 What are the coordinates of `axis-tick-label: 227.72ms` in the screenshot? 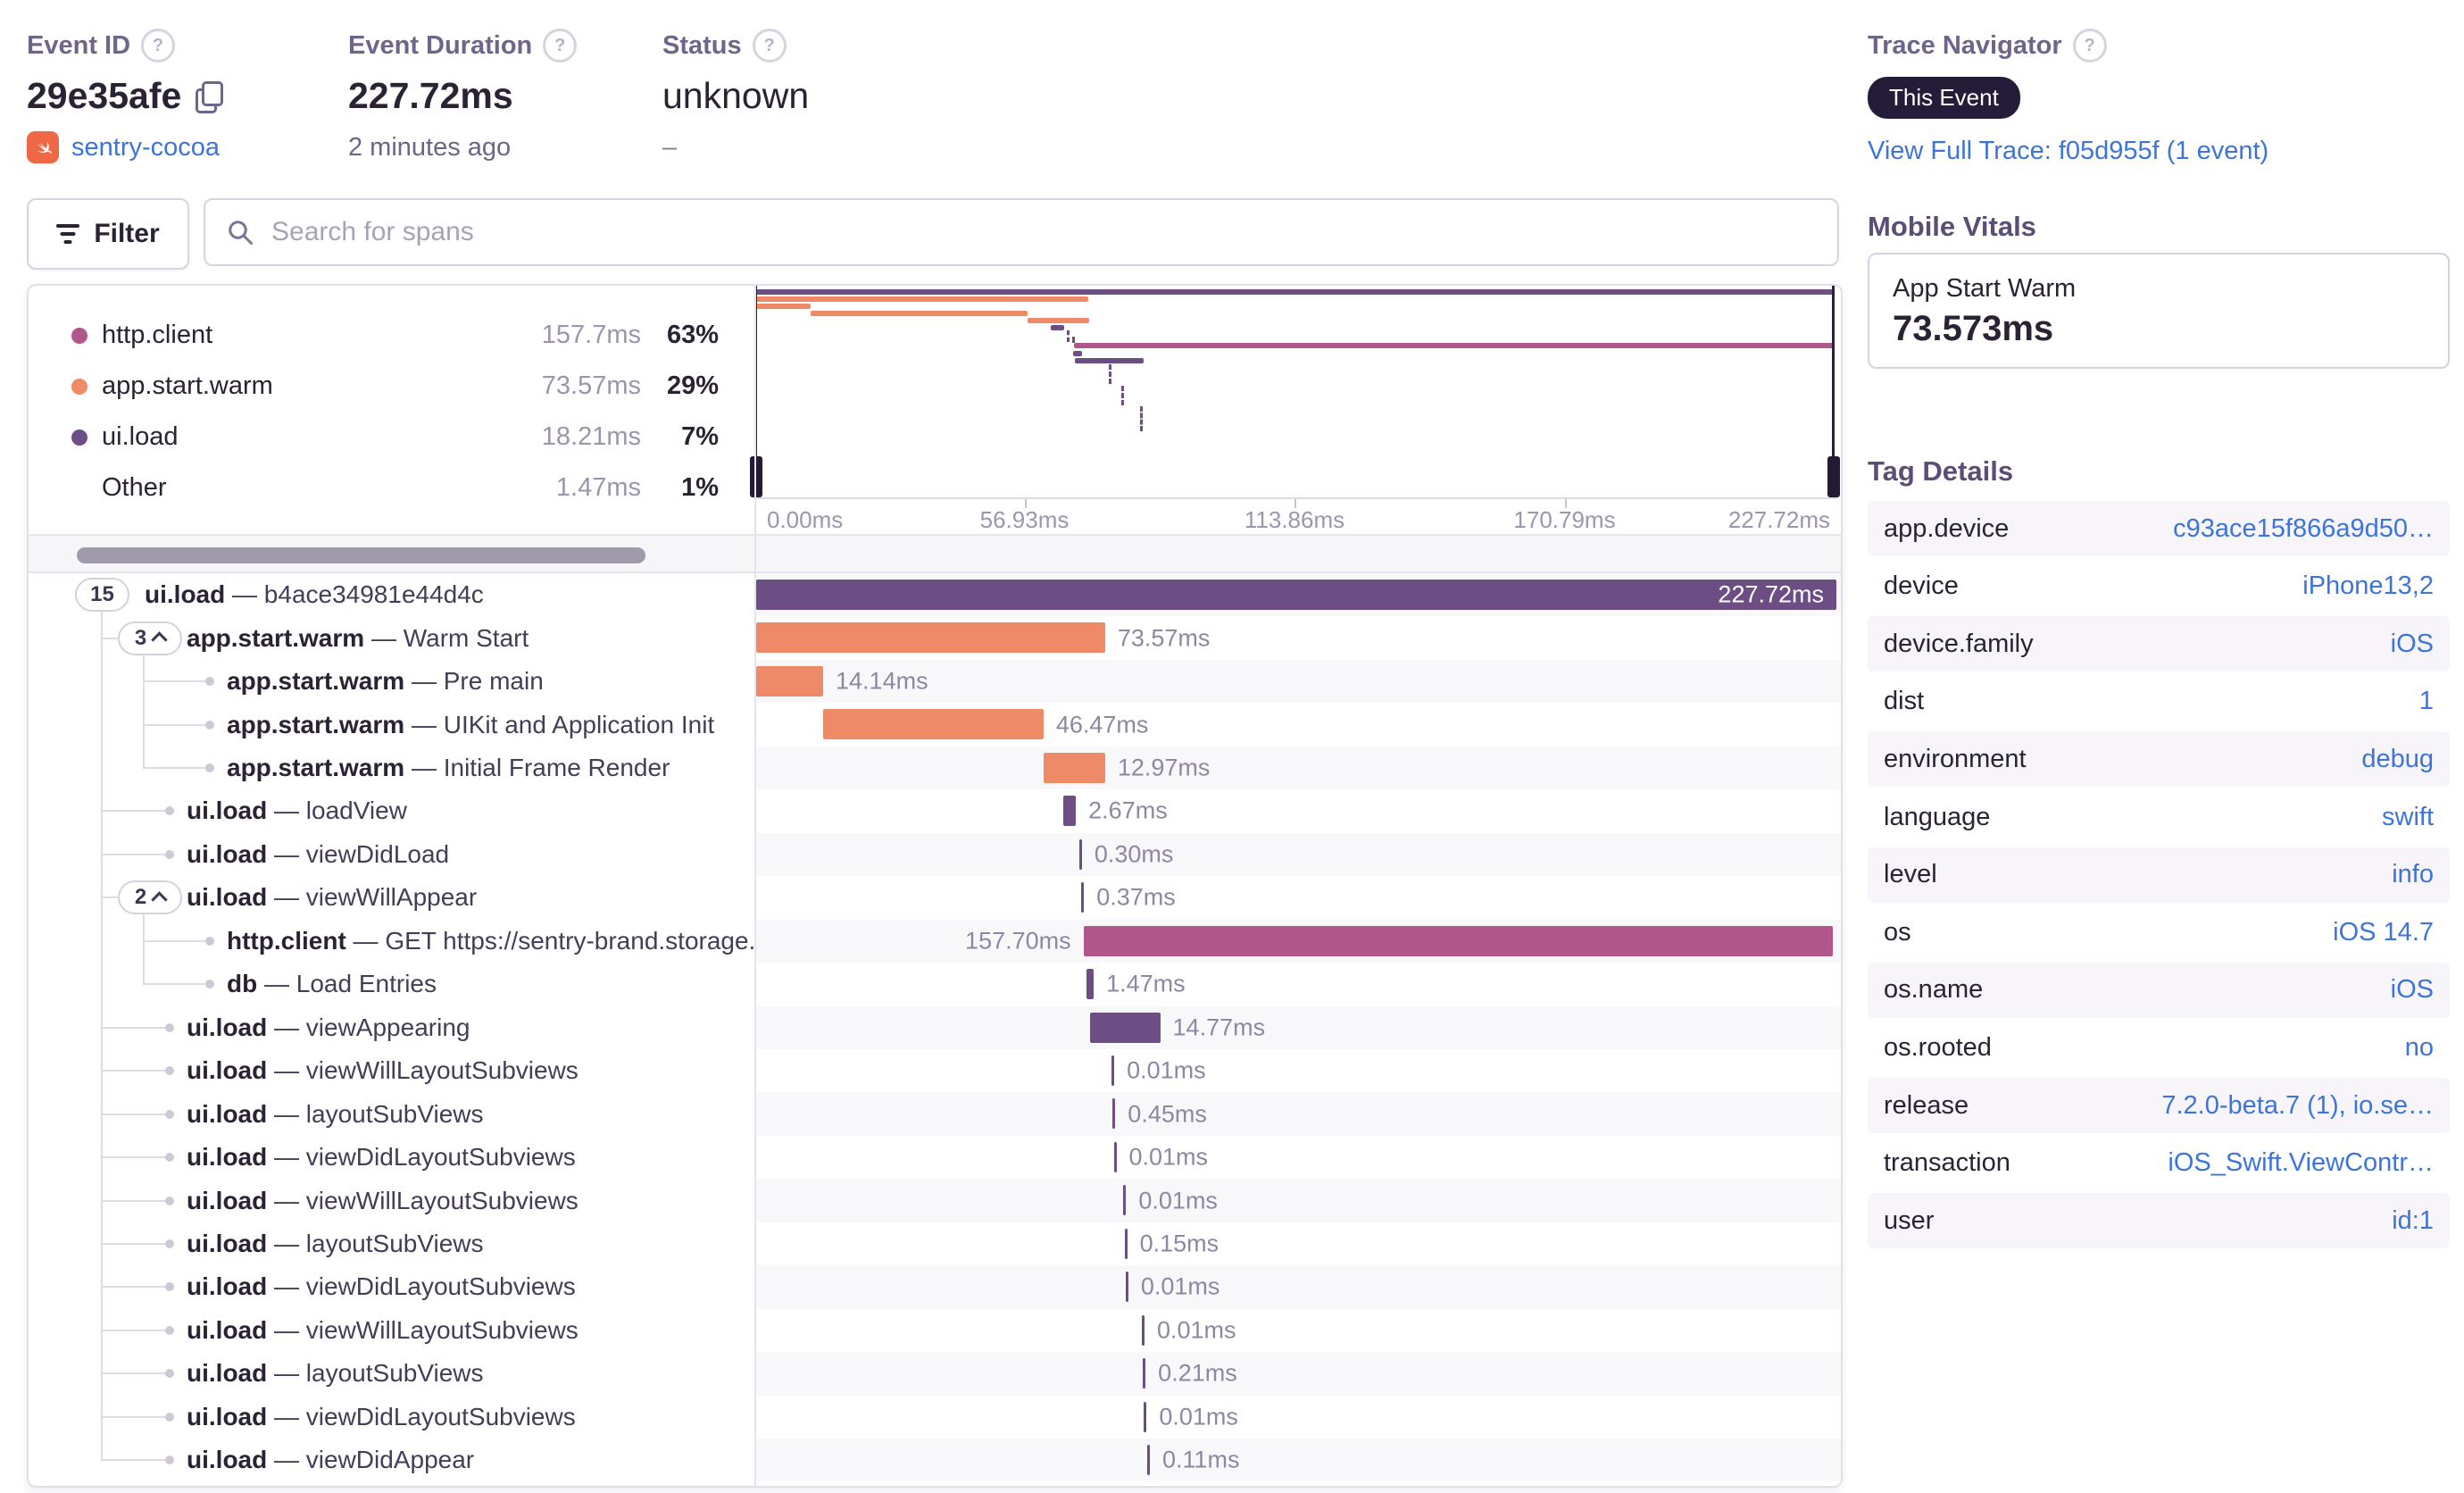 It's located at (1778, 519).